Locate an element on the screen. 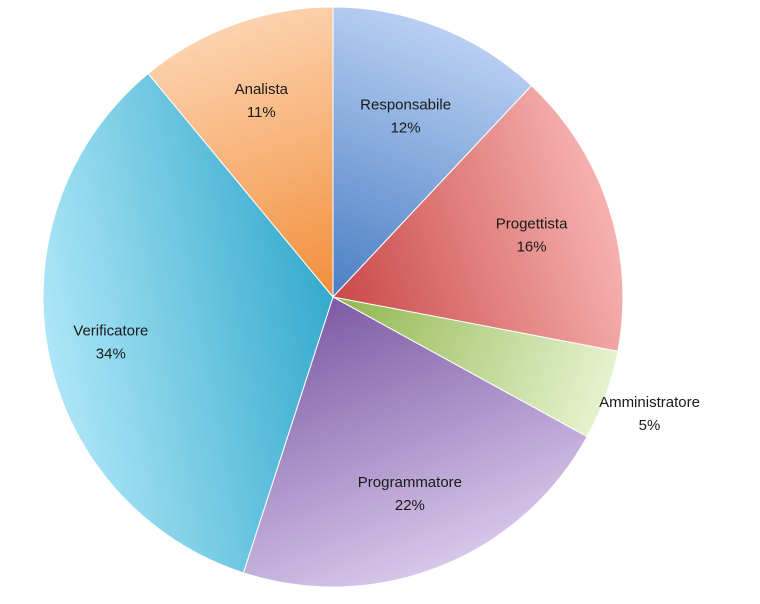 The width and height of the screenshot is (760, 604). slice-percent-verificatore: 34% is located at coordinates (111, 353).